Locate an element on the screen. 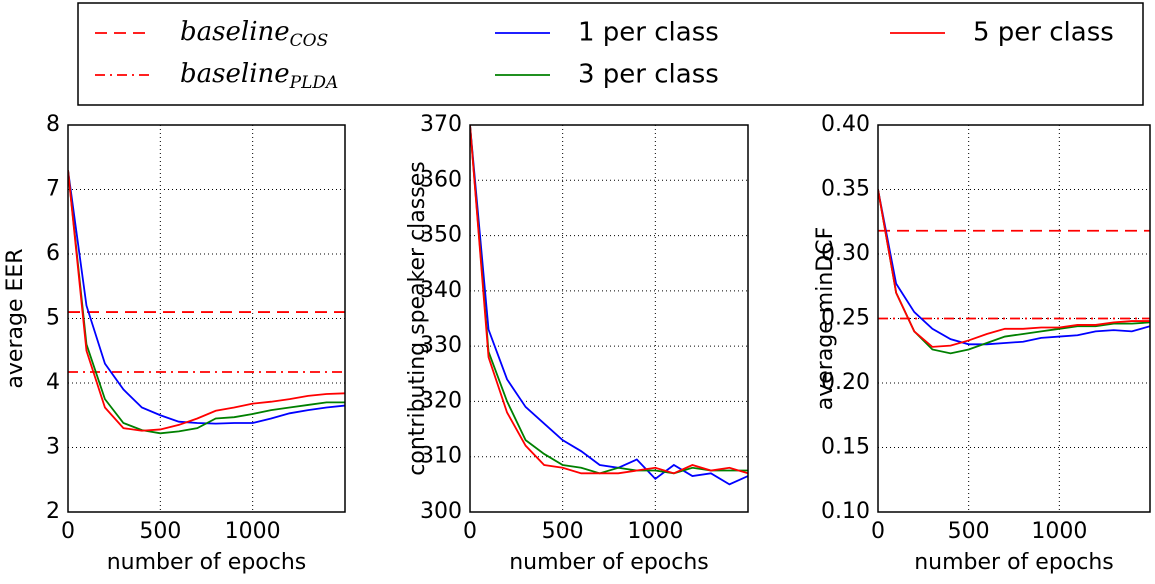 This screenshot has height=584, width=1155. y-tick-label: 360 is located at coordinates (441, 179).